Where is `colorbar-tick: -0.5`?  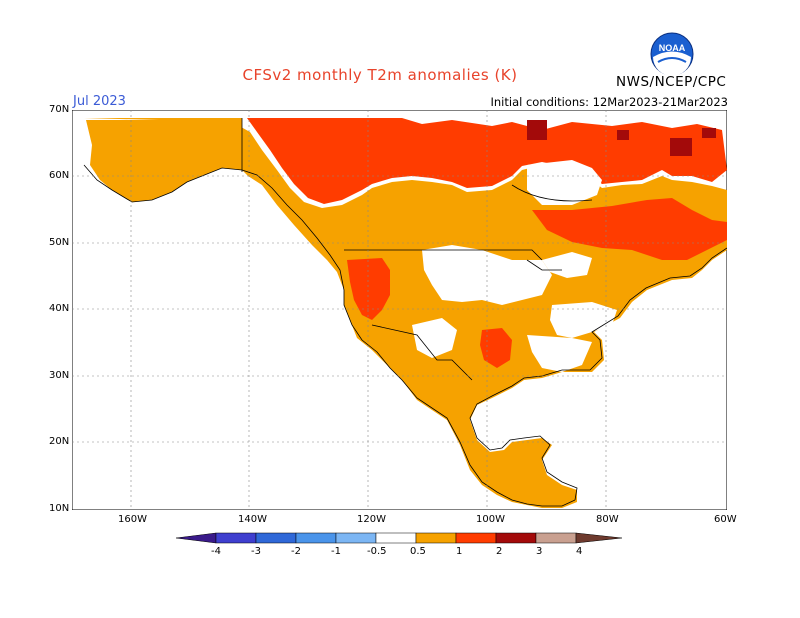 colorbar-tick: -0.5 is located at coordinates (377, 551).